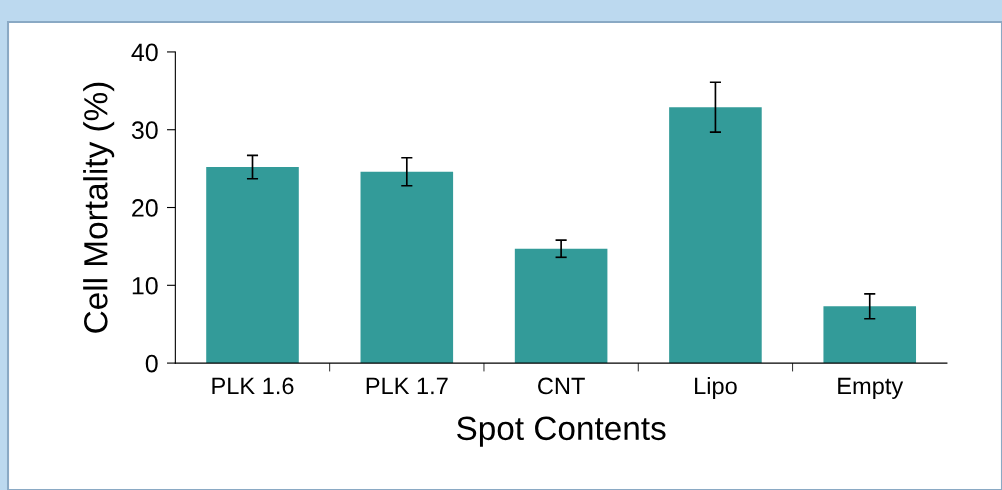 Image resolution: width=1002 pixels, height=490 pixels. What do you see at coordinates (151, 363) in the screenshot?
I see `y-tick-label: 0` at bounding box center [151, 363].